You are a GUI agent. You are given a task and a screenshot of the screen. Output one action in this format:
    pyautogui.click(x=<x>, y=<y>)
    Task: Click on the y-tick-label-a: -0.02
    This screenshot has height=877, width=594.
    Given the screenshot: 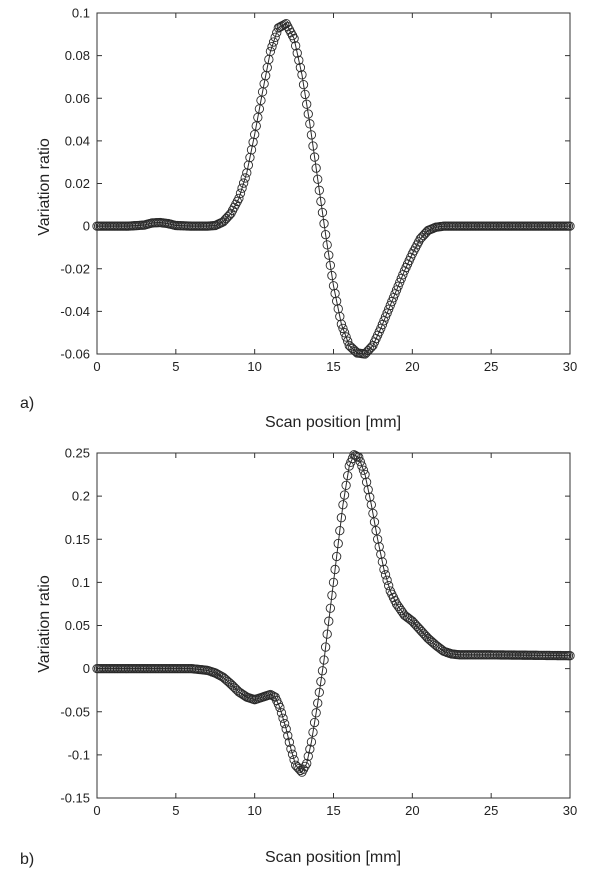 What is the action you would take?
    pyautogui.click(x=75, y=268)
    